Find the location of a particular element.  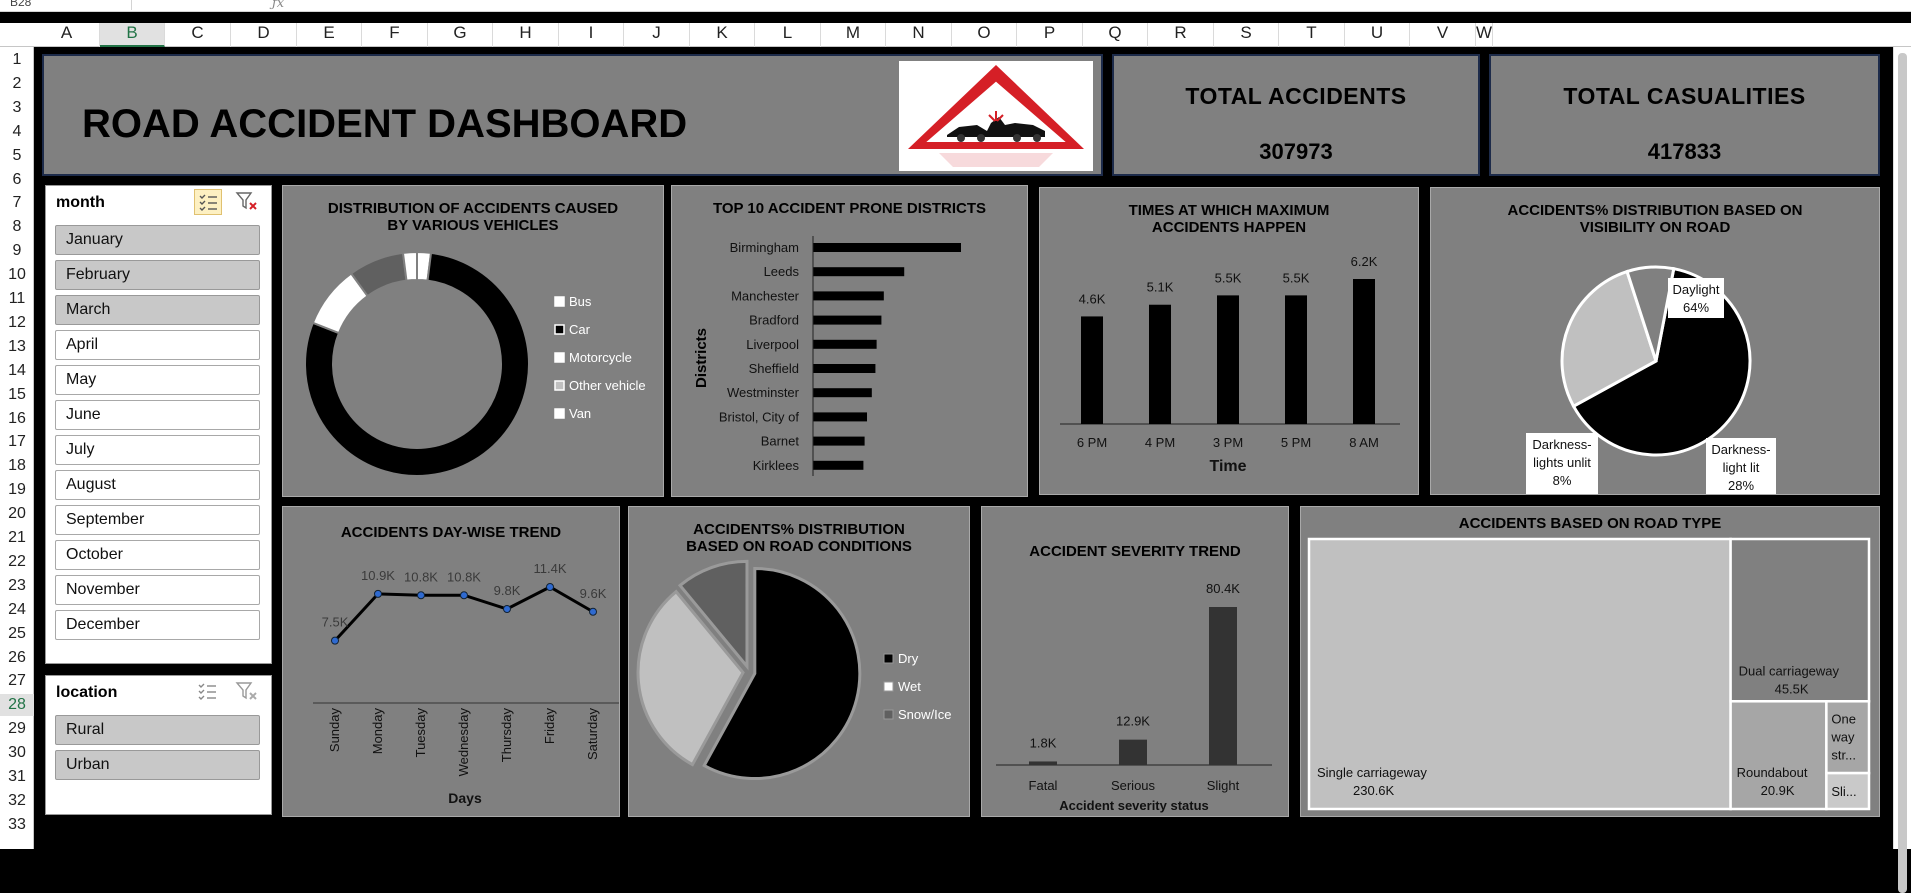

row-header-24: 24 is located at coordinates (17, 609).